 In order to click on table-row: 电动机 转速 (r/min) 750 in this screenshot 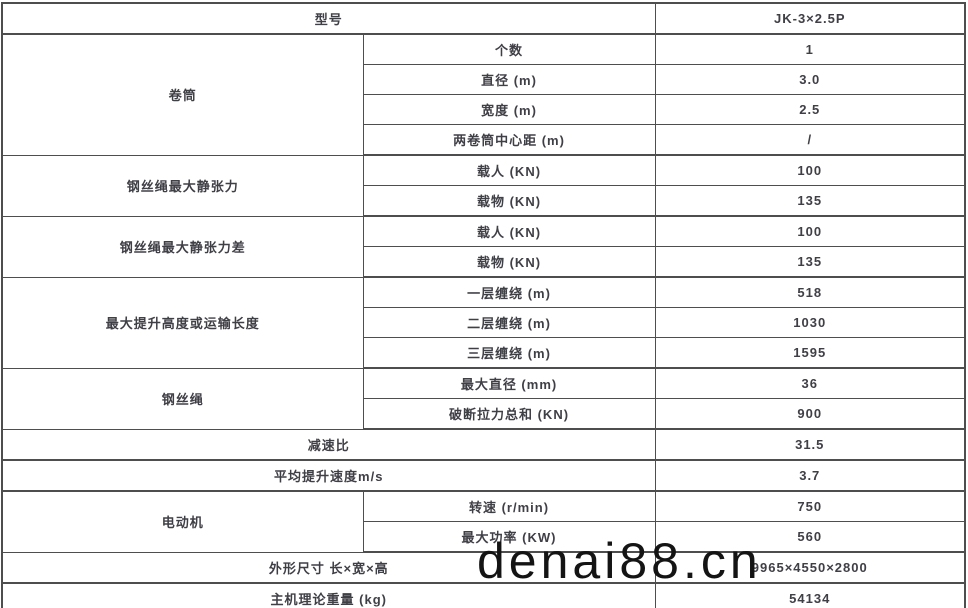, I will do `click(483, 521)`.